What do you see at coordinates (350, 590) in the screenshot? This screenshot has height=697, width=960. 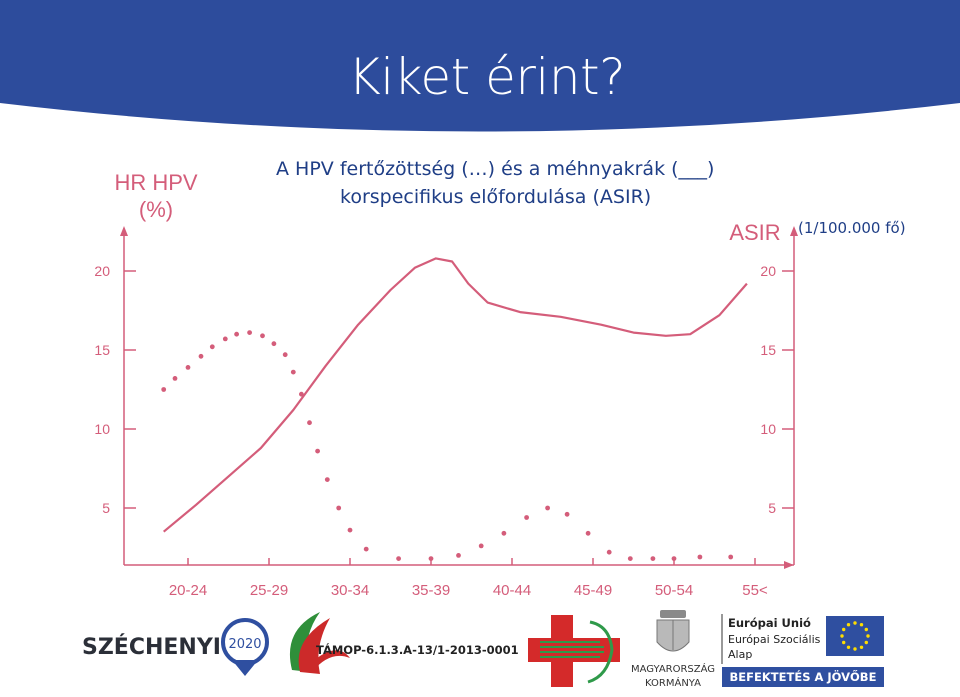 I see `x-tick-label: 30-34` at bounding box center [350, 590].